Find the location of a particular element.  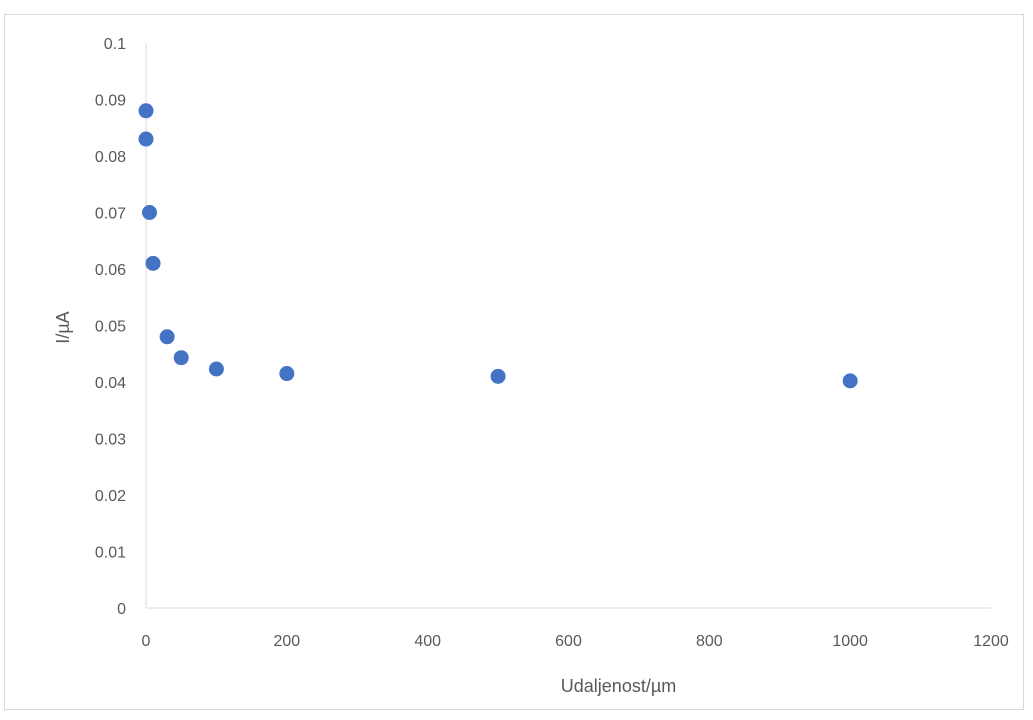

x-tick-label: 600 is located at coordinates (568, 641).